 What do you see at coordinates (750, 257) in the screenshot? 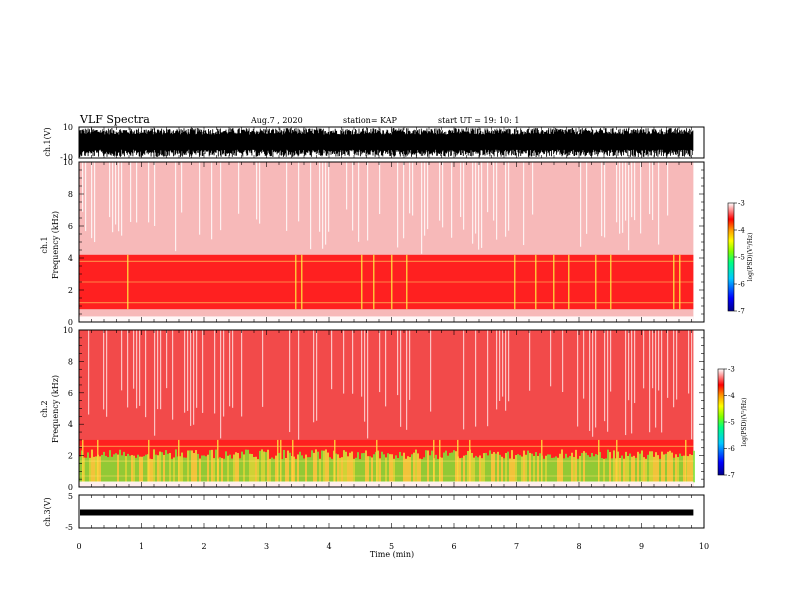
I see `ch1-colorbar-label: log(PSD)(V²/Hz)` at bounding box center [750, 257].